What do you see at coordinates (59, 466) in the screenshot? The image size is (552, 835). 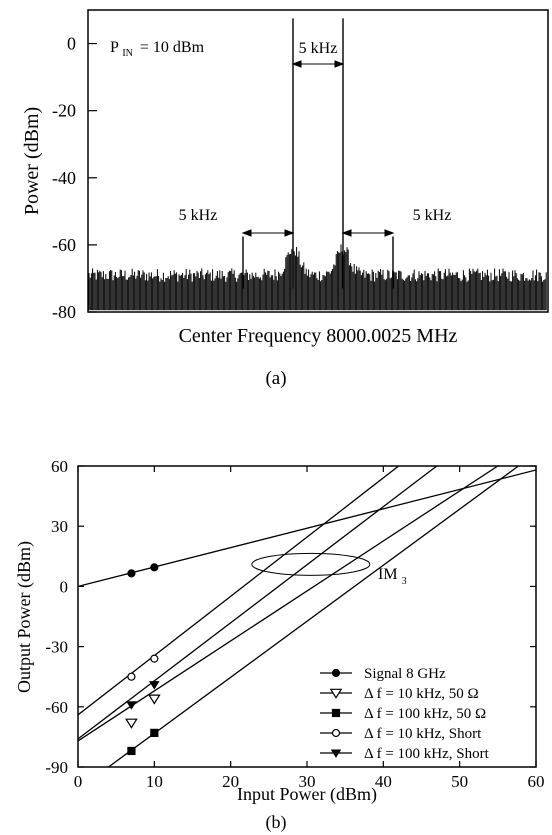 I see `y-tick-label: 60` at bounding box center [59, 466].